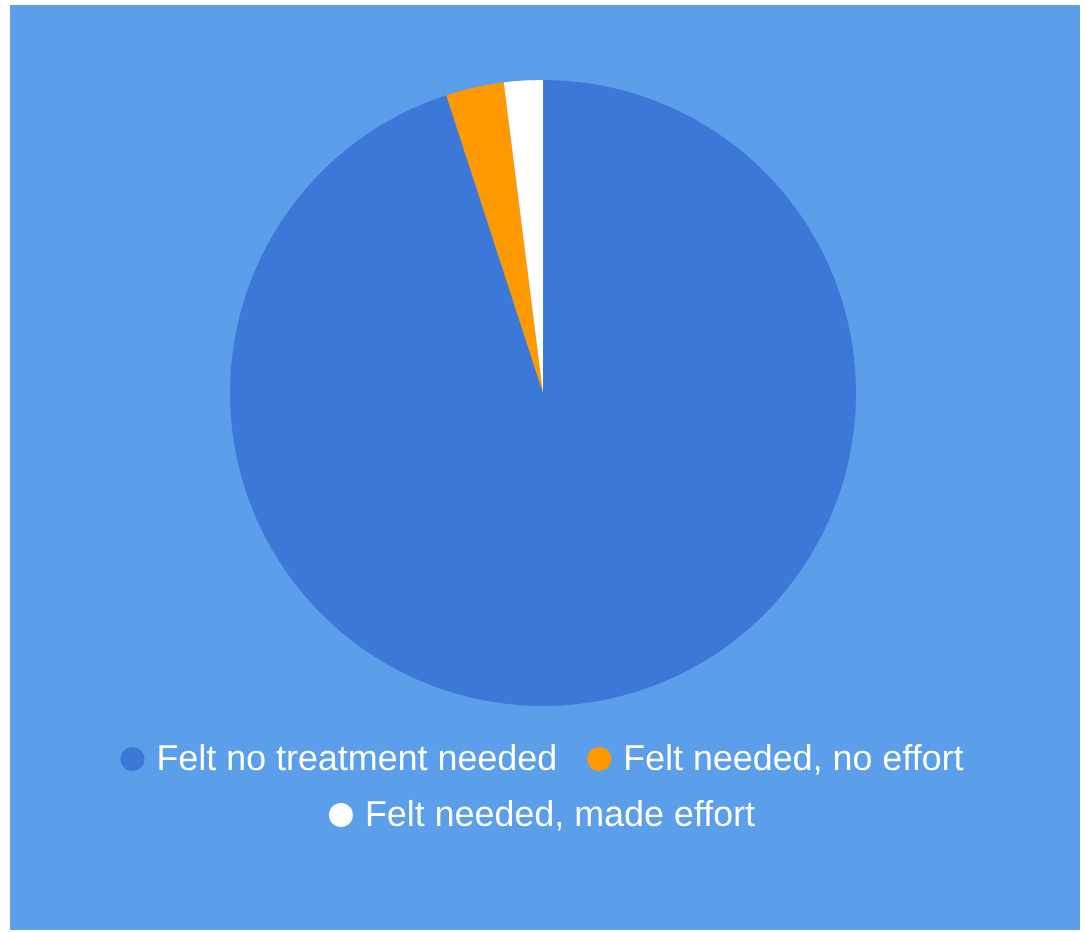 The width and height of the screenshot is (1085, 932). Describe the element at coordinates (357, 757) in the screenshot. I see `legend-label: Felt no treatment needed` at that location.